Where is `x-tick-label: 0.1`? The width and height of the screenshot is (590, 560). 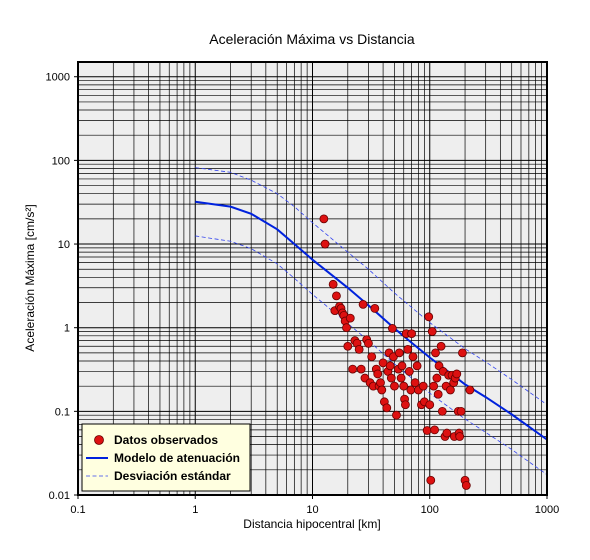
x-tick-label: 0.1 is located at coordinates (77, 510).